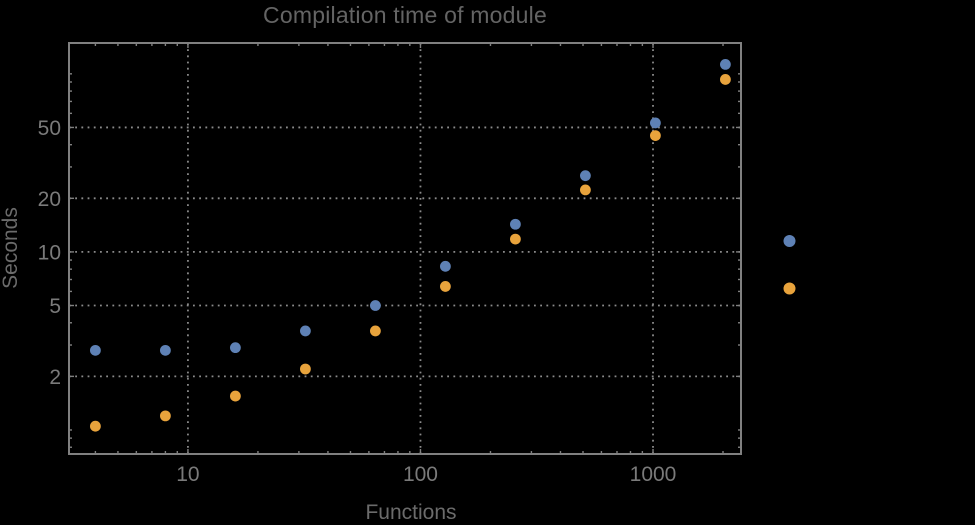 The image size is (975, 525). What do you see at coordinates (420, 474) in the screenshot?
I see `x-tick-label: 100` at bounding box center [420, 474].